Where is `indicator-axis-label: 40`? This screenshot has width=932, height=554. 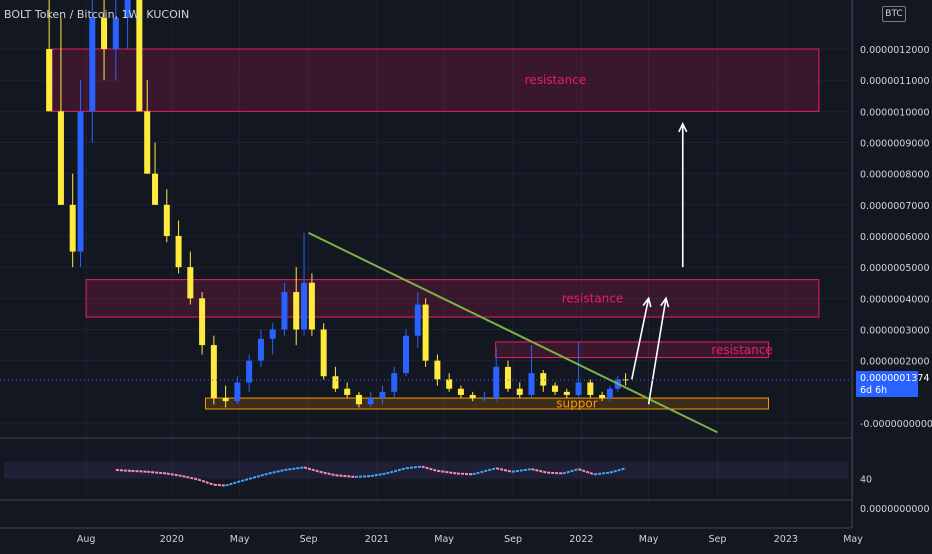
indicator-axis-label: 40 is located at coordinates (866, 480).